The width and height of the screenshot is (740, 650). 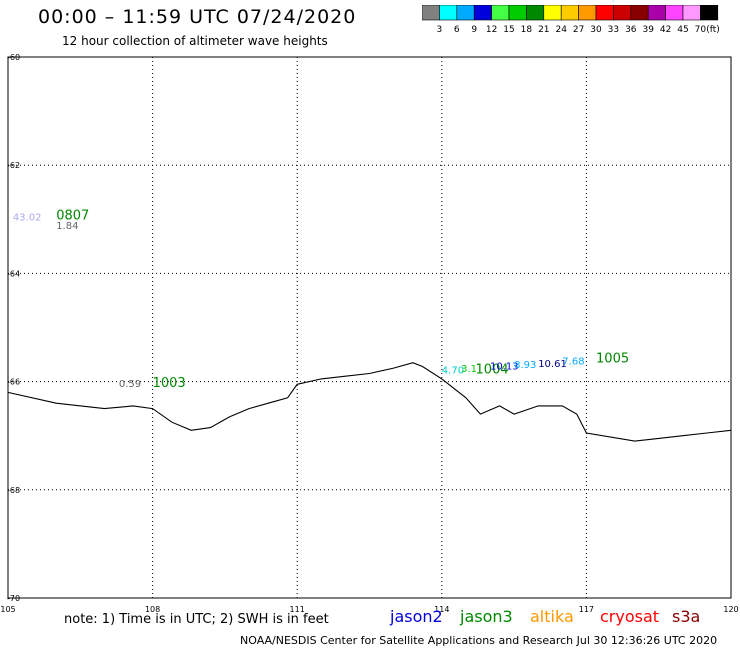 I want to click on x-tick-label: 108, so click(x=152, y=609).